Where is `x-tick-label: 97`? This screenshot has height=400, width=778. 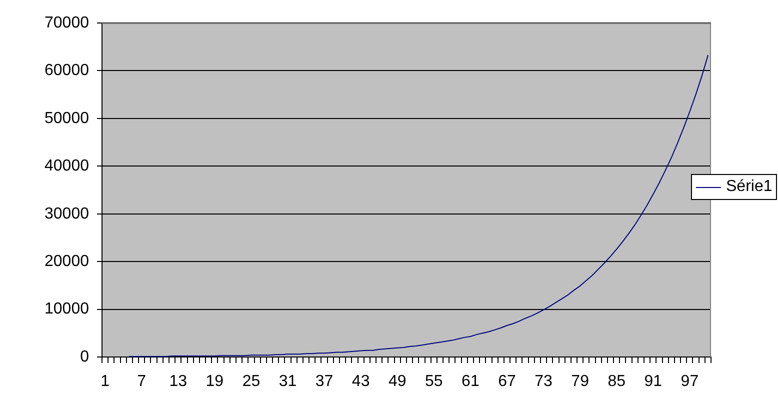
x-tick-label: 97 is located at coordinates (689, 381).